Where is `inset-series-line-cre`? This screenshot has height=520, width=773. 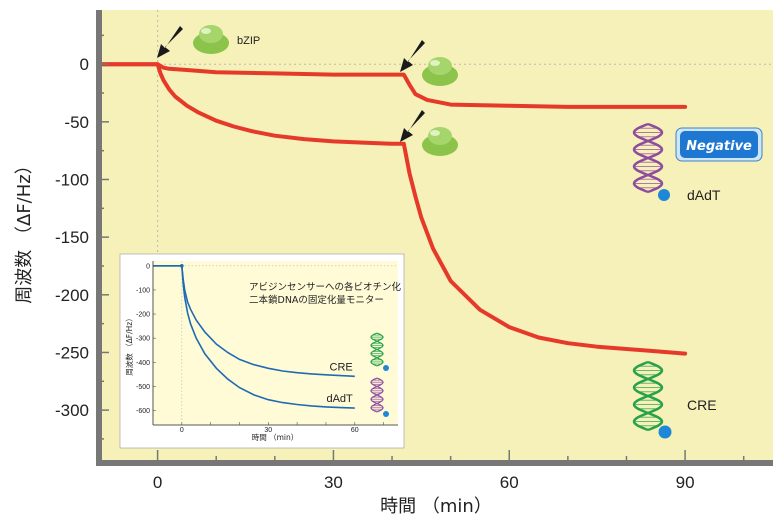
inset-series-line-cre is located at coordinates (254, 321).